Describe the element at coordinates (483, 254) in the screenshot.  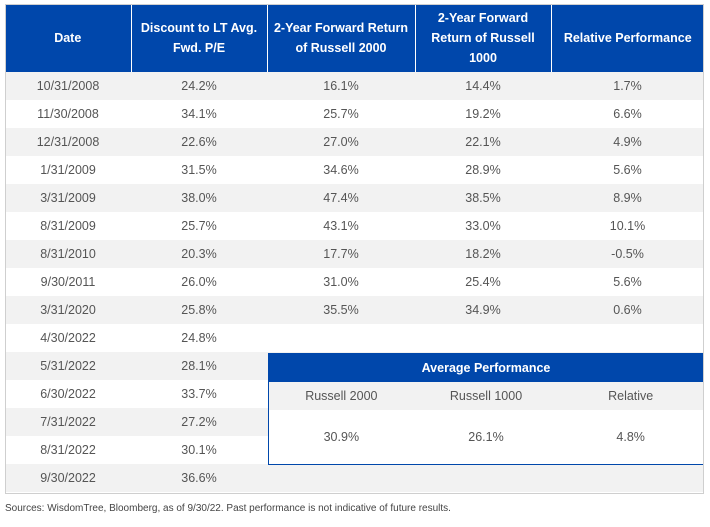
I see `russell-1000-cell: 18.2%` at that location.